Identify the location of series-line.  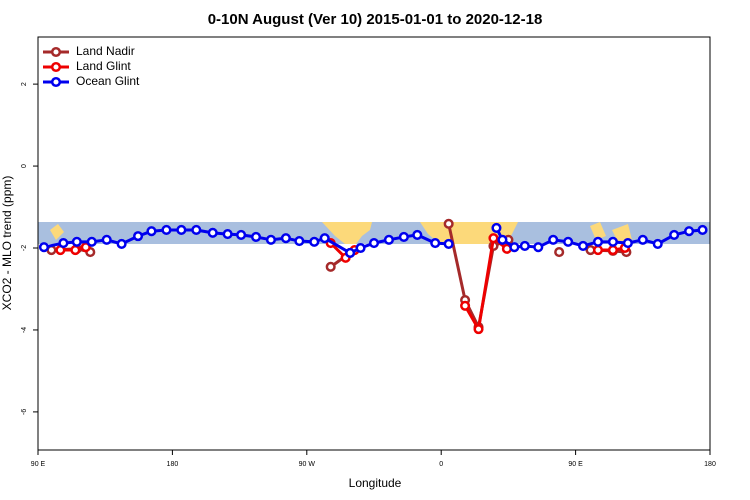
(373, 241).